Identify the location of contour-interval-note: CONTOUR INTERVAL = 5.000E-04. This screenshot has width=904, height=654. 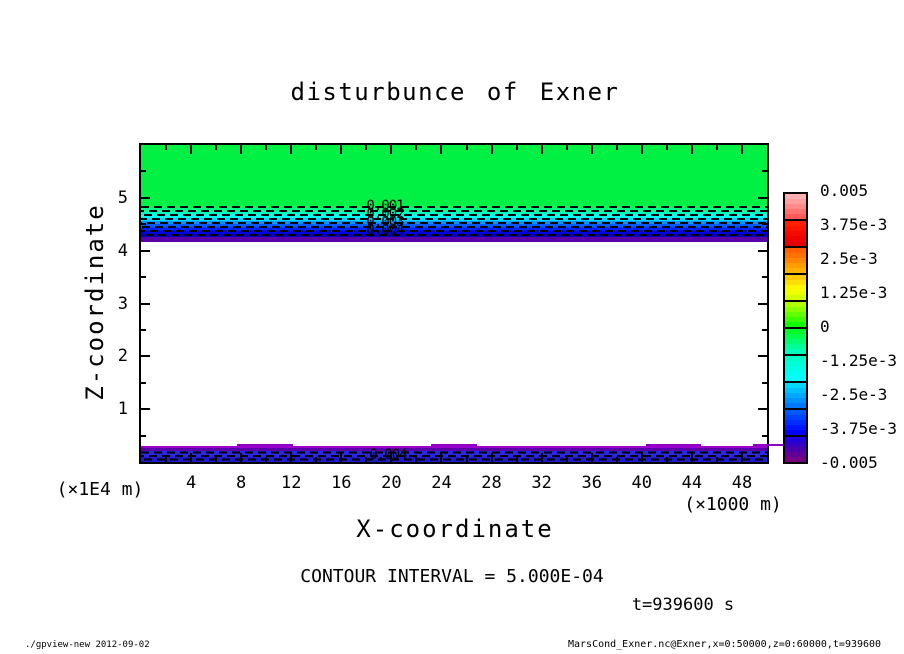
(452, 576).